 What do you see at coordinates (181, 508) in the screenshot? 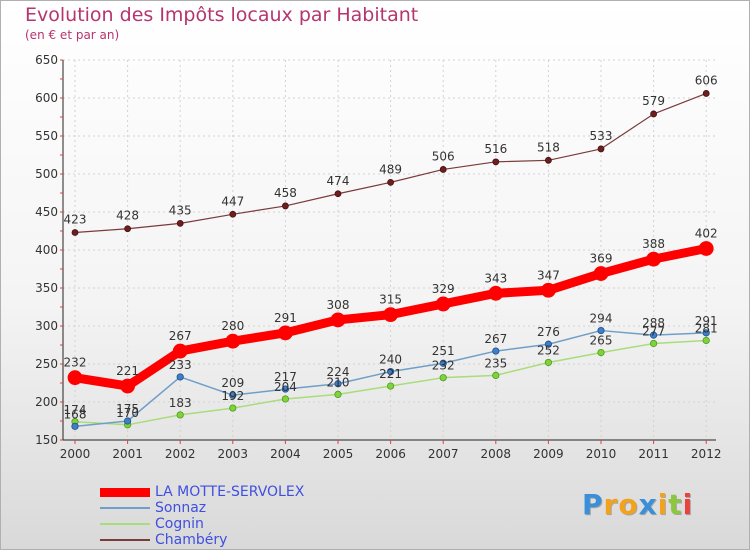
I see `legend-label: Sonnaz` at bounding box center [181, 508].